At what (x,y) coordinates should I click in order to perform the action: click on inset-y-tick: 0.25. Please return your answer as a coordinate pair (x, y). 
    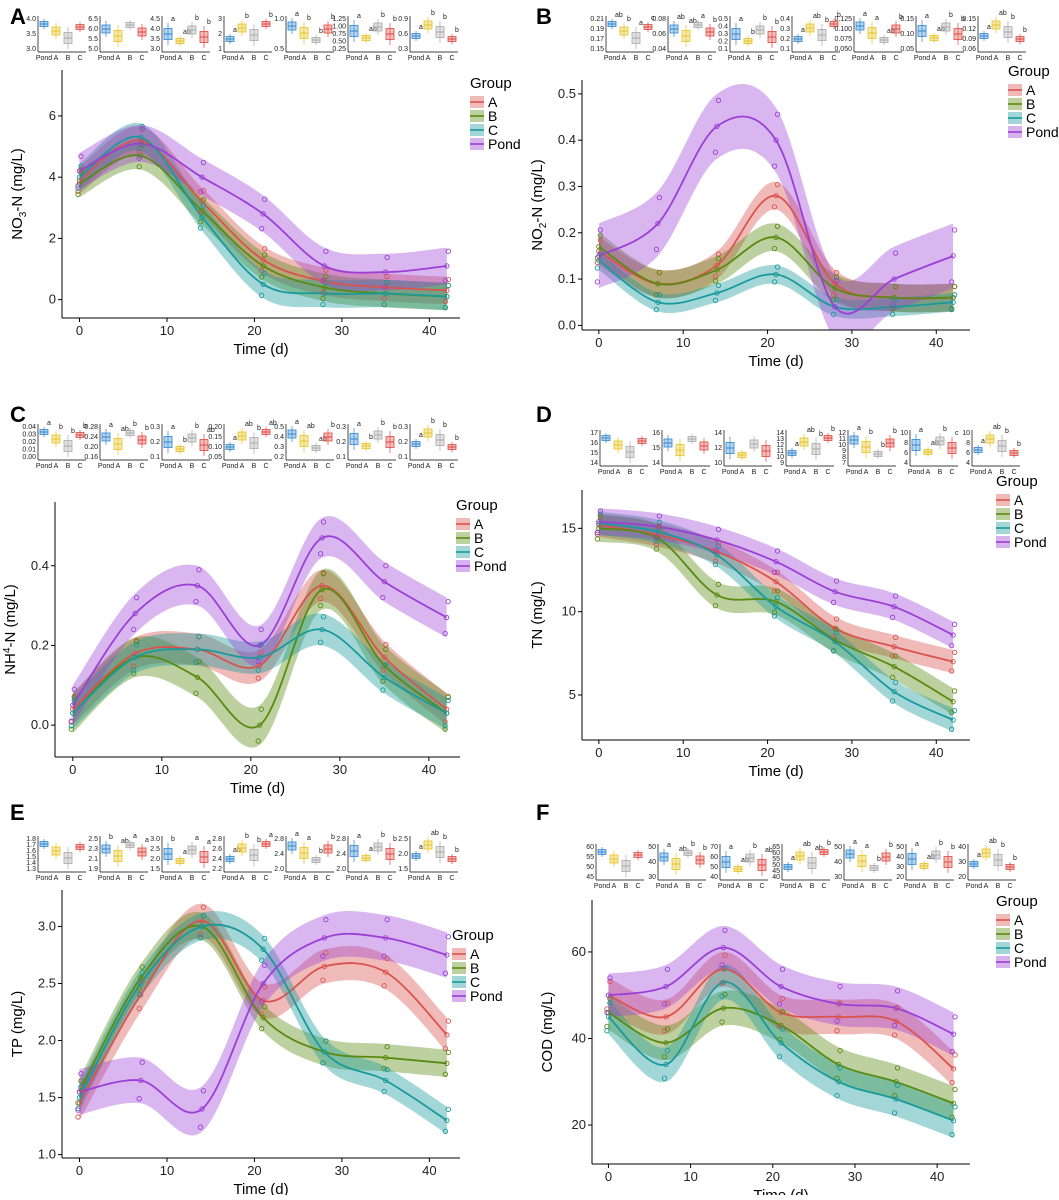
    Looking at the image, I should click on (339, 49).